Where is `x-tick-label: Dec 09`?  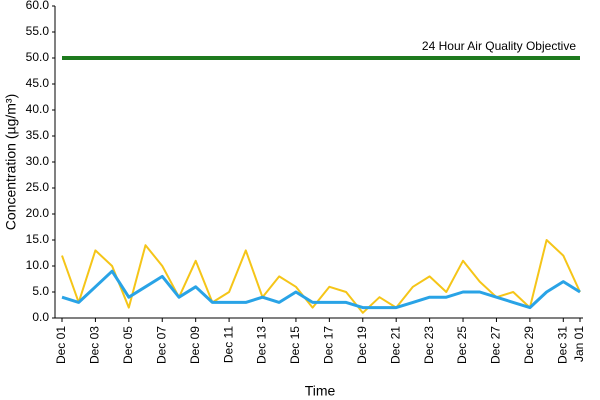 x-tick-label: Dec 09 is located at coordinates (195, 345).